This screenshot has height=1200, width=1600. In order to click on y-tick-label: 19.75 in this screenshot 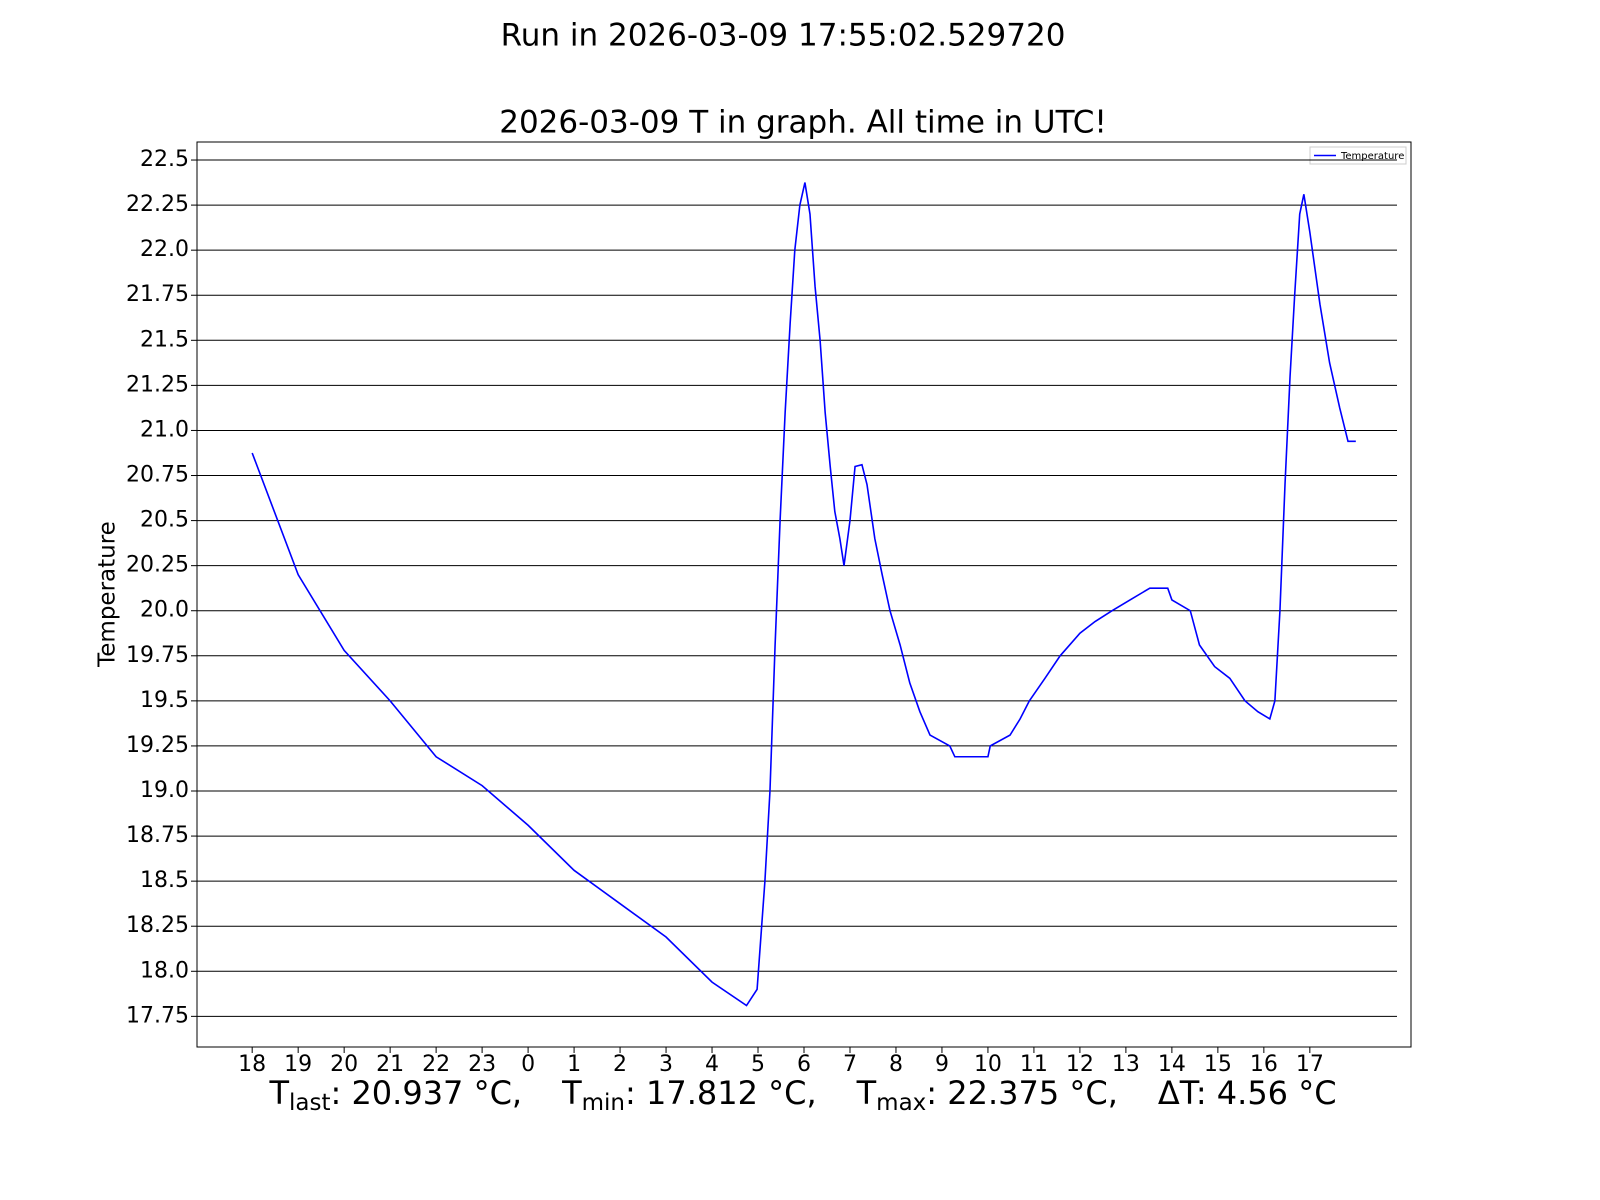, I will do `click(157, 655)`.